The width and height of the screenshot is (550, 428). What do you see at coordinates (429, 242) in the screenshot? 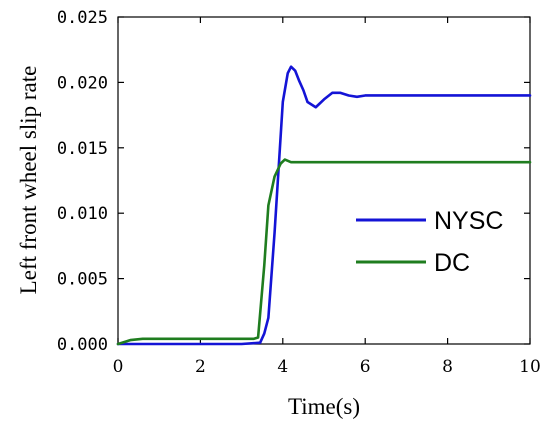
I see `legend: NYSC DC` at bounding box center [429, 242].